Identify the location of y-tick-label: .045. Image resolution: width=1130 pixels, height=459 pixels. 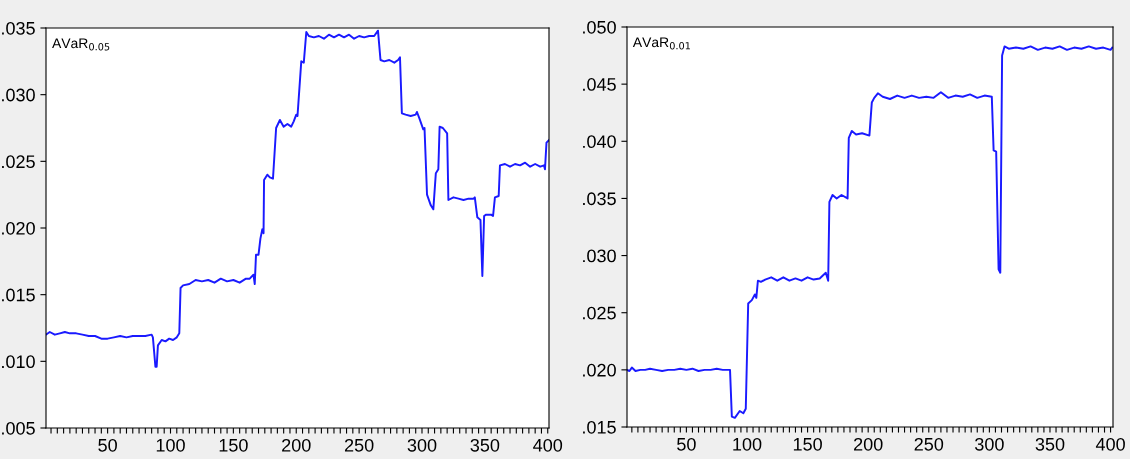
(599, 84).